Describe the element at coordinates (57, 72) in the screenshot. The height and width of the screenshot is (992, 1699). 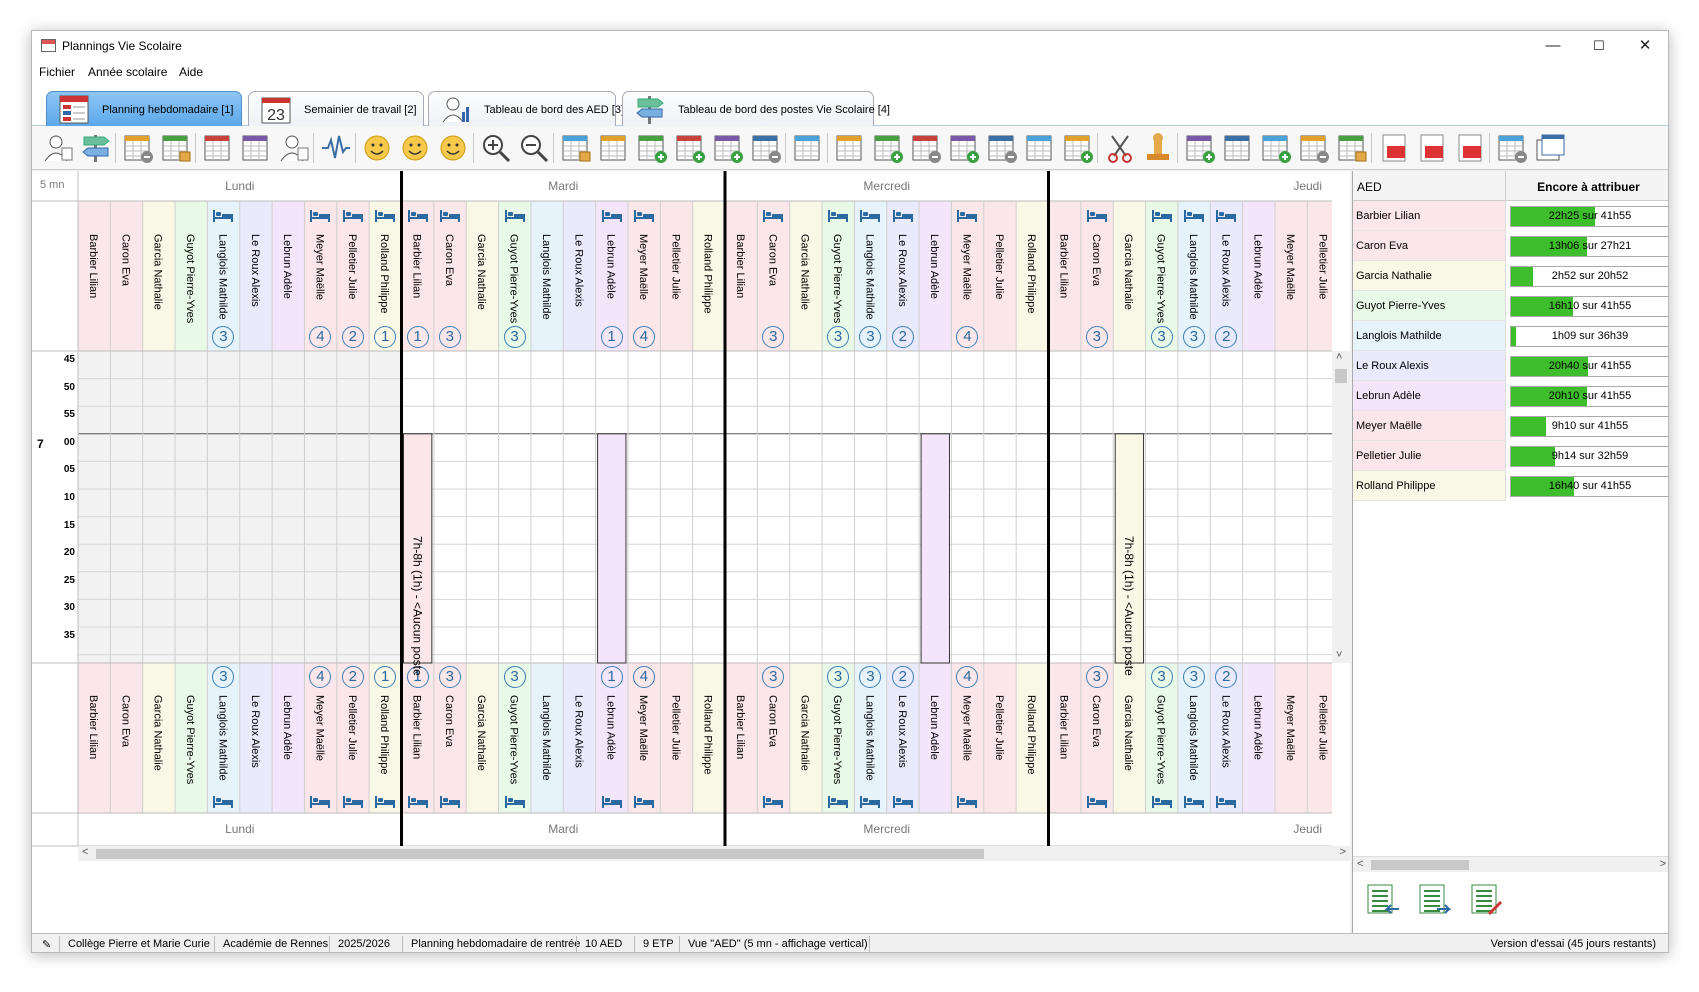
I see `menu-fichier: Fichier` at that location.